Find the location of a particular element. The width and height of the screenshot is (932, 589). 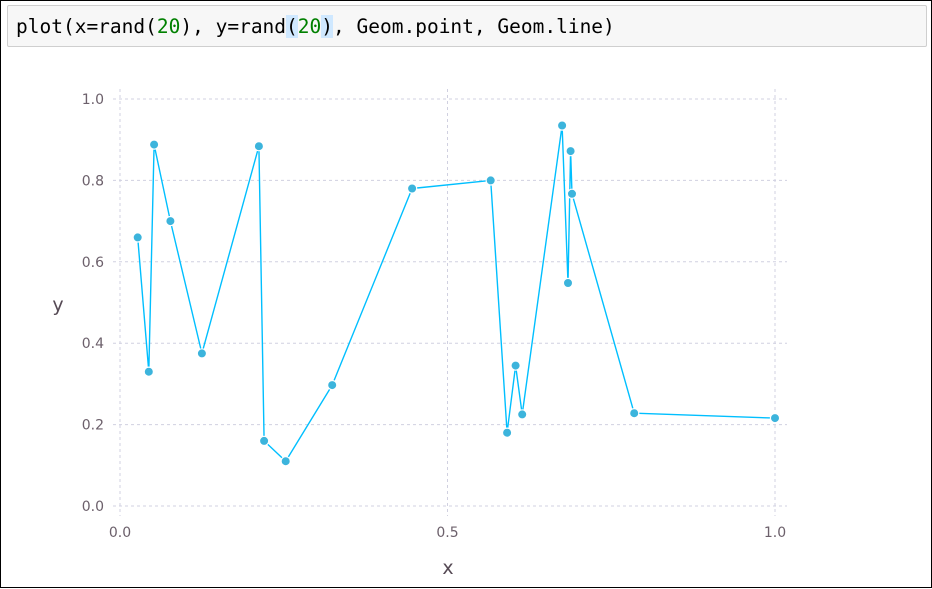

y-axis-label: y is located at coordinates (57, 305).